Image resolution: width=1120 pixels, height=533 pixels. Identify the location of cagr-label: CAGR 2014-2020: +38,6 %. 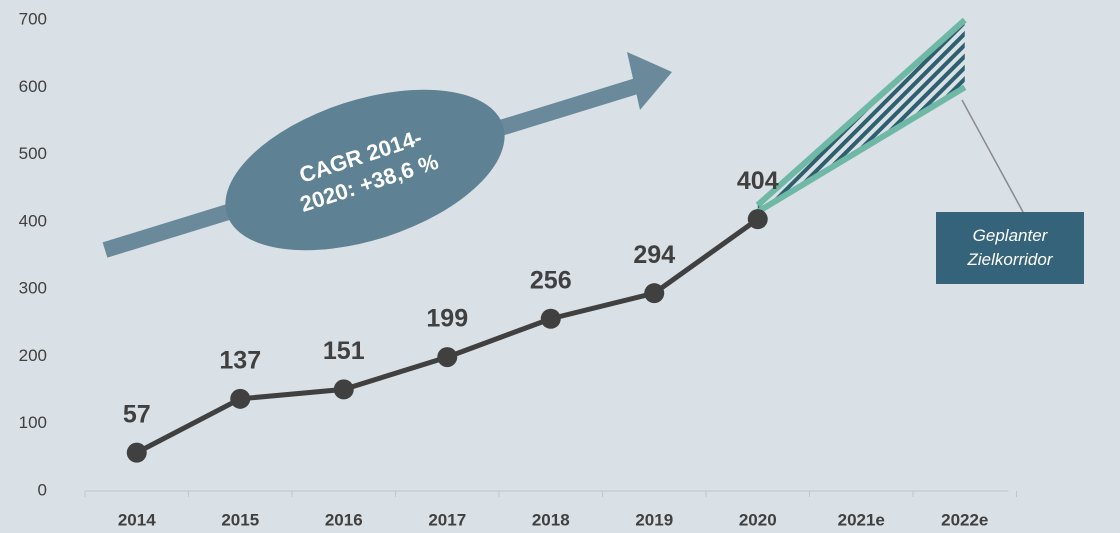
(369, 170).